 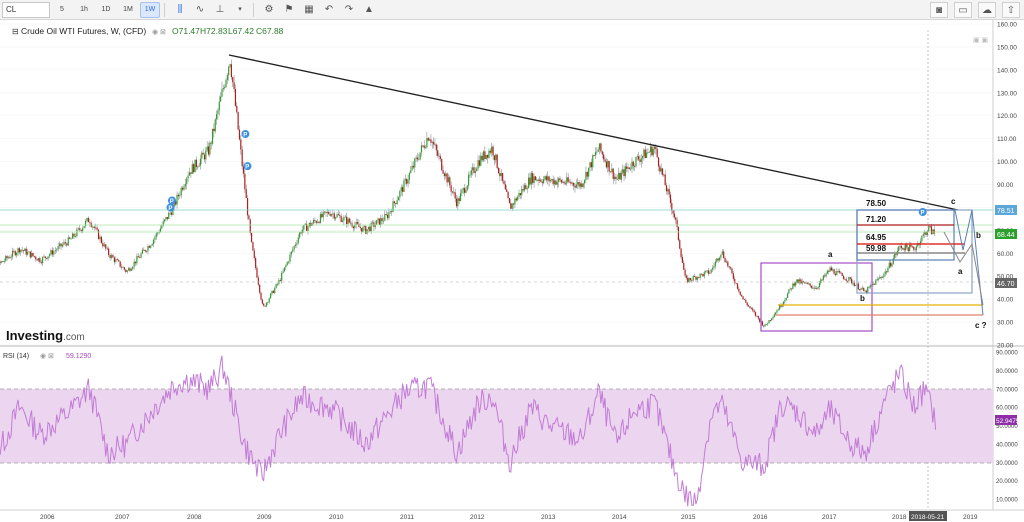 What do you see at coordinates (369, 9) in the screenshot?
I see `tree-icon: ▲` at bounding box center [369, 9].